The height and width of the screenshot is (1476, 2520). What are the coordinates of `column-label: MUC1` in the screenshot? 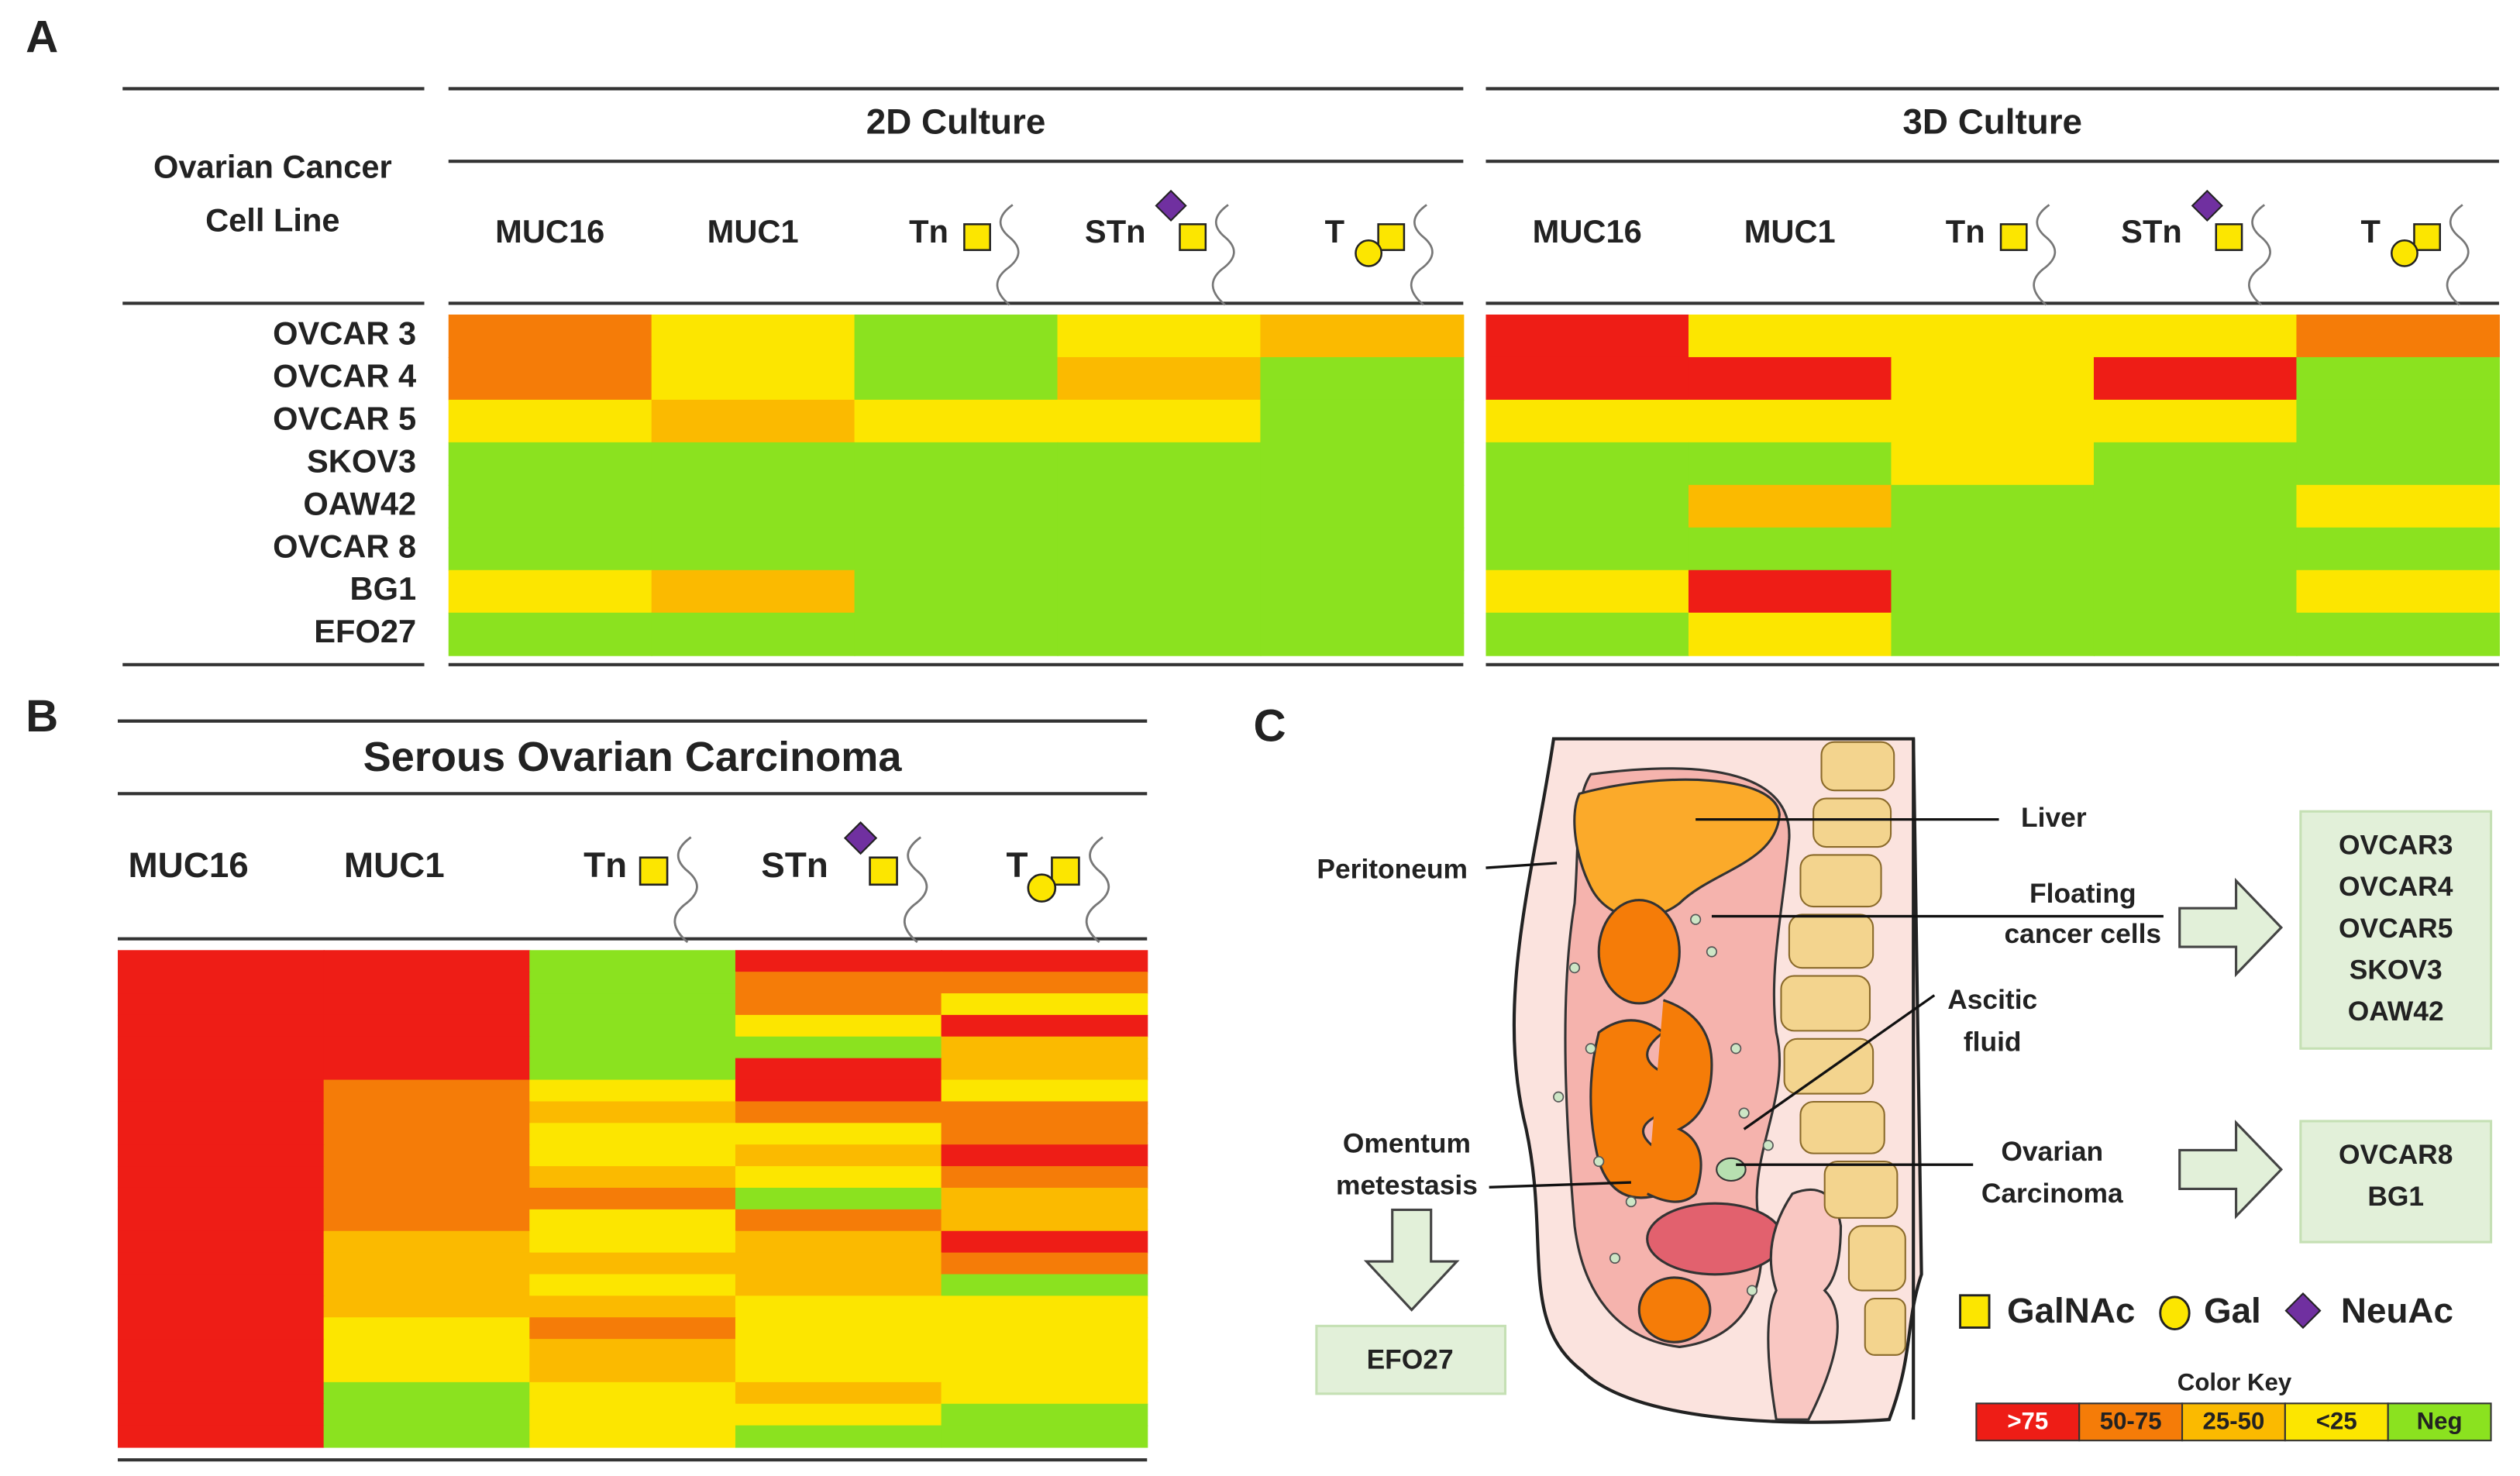 It's located at (753, 231).